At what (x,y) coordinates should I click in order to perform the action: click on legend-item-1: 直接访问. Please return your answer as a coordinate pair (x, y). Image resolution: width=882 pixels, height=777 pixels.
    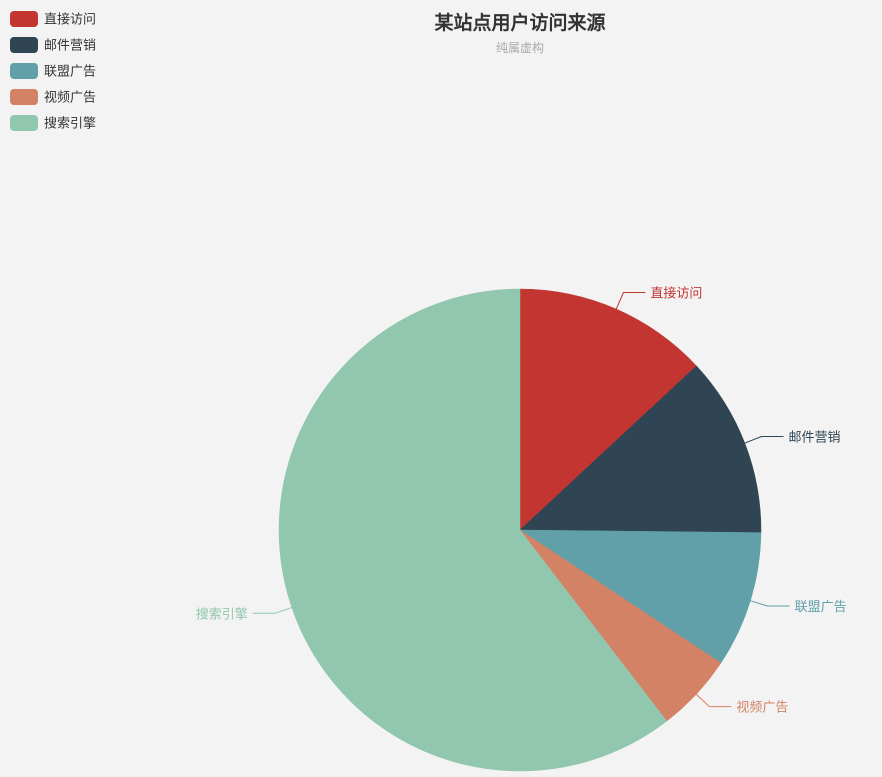
    Looking at the image, I should click on (53, 19).